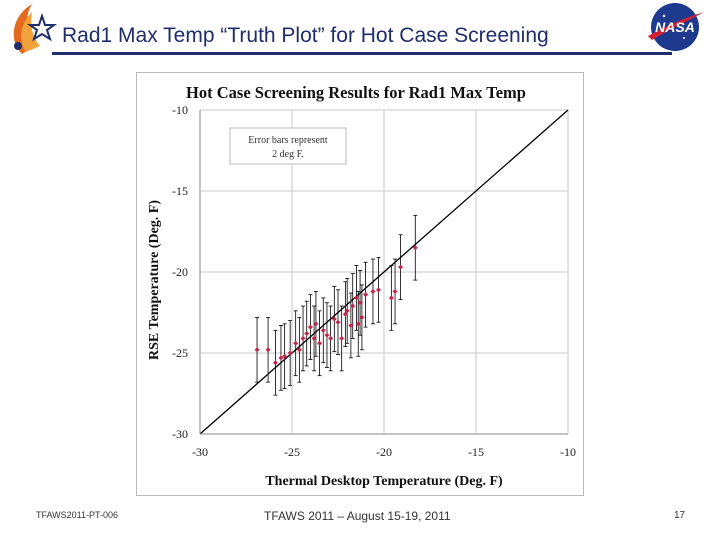 This screenshot has width=720, height=540. I want to click on nasa-logo-text: NASA, so click(675, 27).